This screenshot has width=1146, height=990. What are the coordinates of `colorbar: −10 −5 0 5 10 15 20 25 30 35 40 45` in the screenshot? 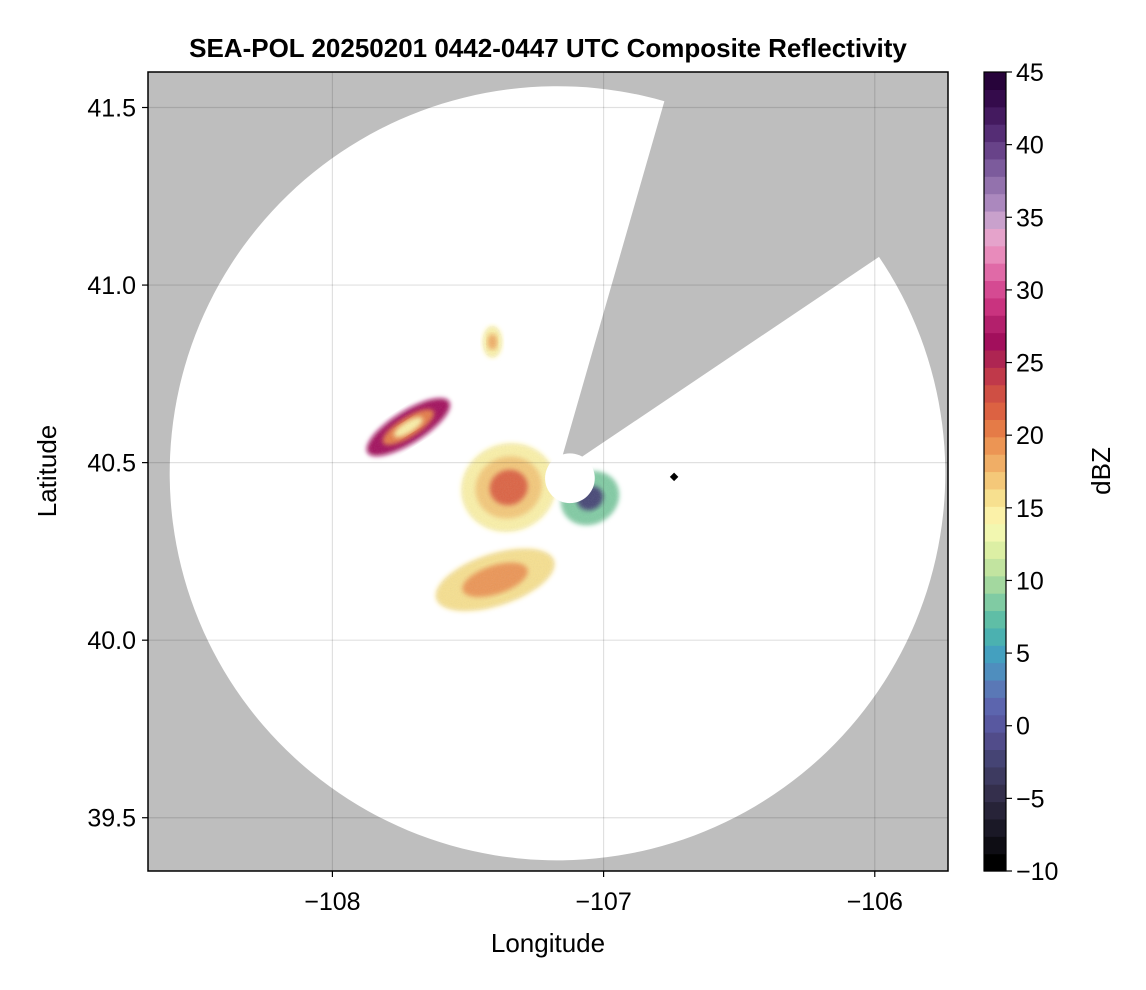 It's located at (1020, 472).